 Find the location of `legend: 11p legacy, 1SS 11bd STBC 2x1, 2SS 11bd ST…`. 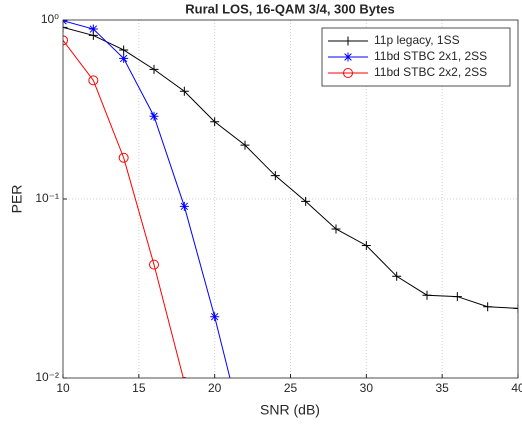

legend: 11p legacy, 1SS 11bd STBC 2x1, 2SS 11bd ST… is located at coordinates (416, 57).